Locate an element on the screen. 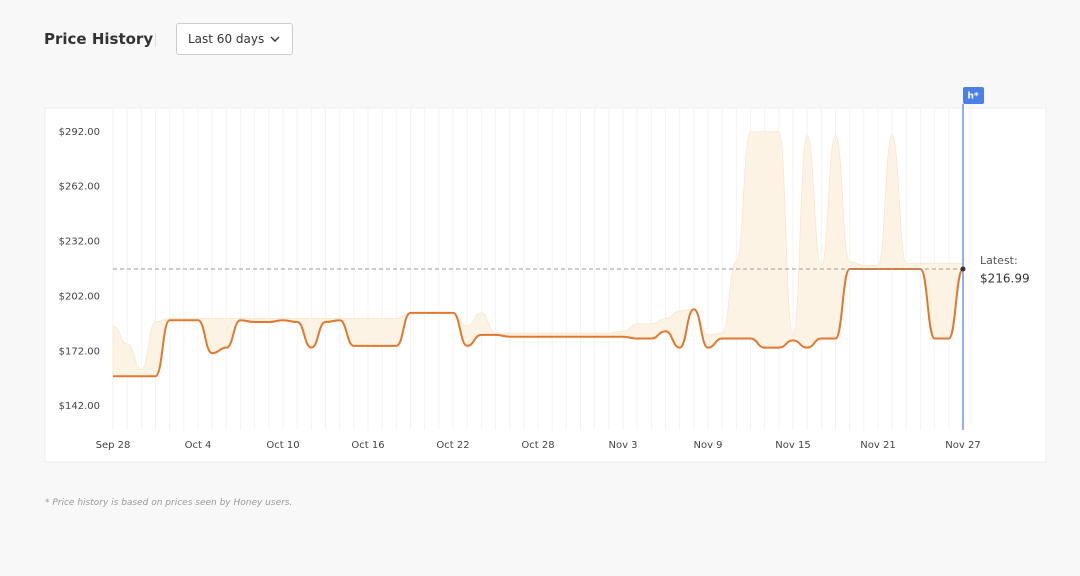 The height and width of the screenshot is (576, 1080). latest-dot is located at coordinates (963, 269).